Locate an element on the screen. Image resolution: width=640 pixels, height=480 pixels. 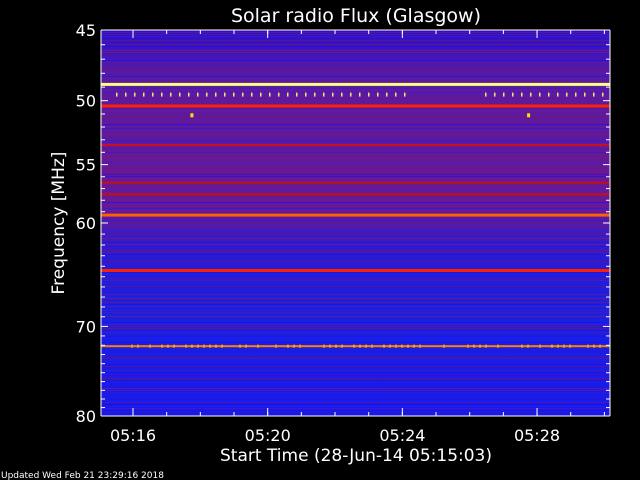
y-tick-label: 50 is located at coordinates (86, 101).